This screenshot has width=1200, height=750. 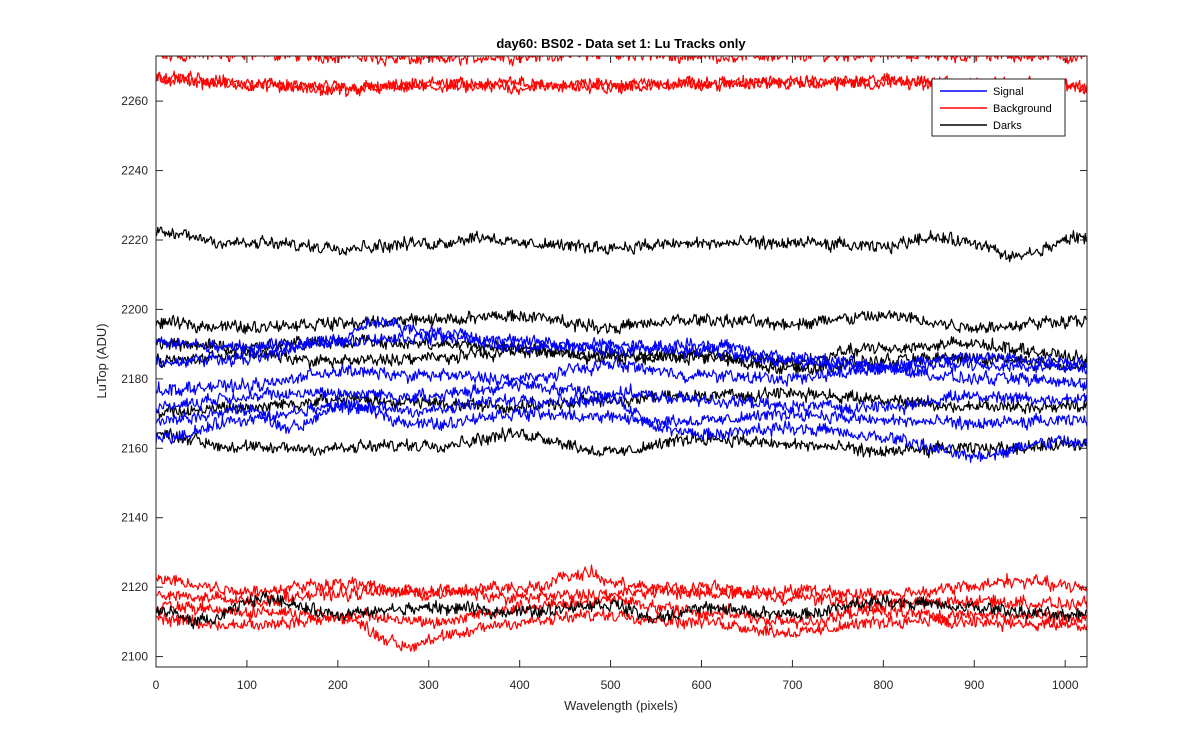 I want to click on y-tick-label: 2160, so click(x=134, y=448).